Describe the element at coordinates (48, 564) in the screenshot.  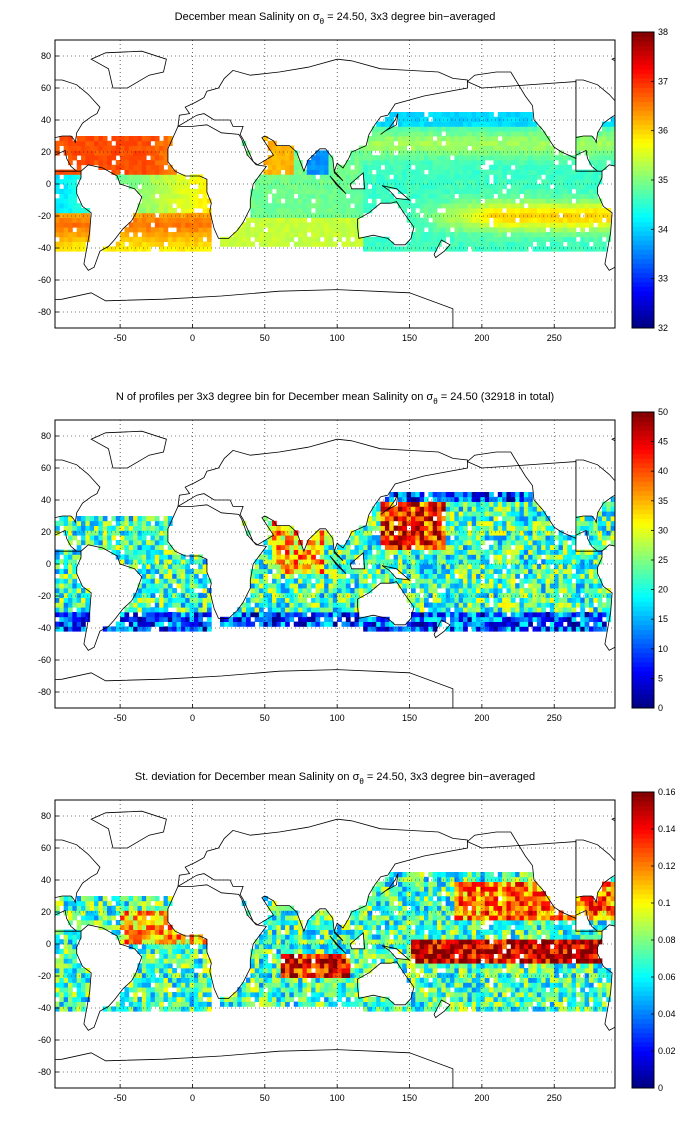
I see `y-tick-label: 0` at that location.